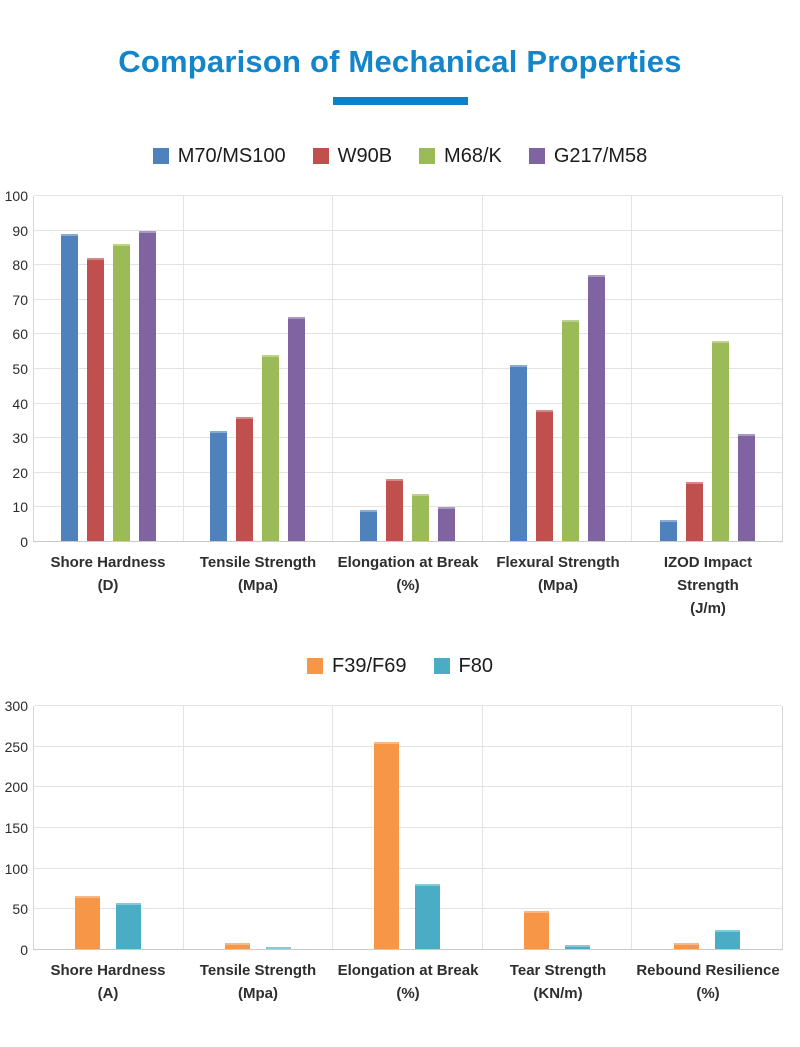 This screenshot has height=1047, width=800. Describe the element at coordinates (708, 970) in the screenshot. I see `category-name: Rebound Resilience` at that location.